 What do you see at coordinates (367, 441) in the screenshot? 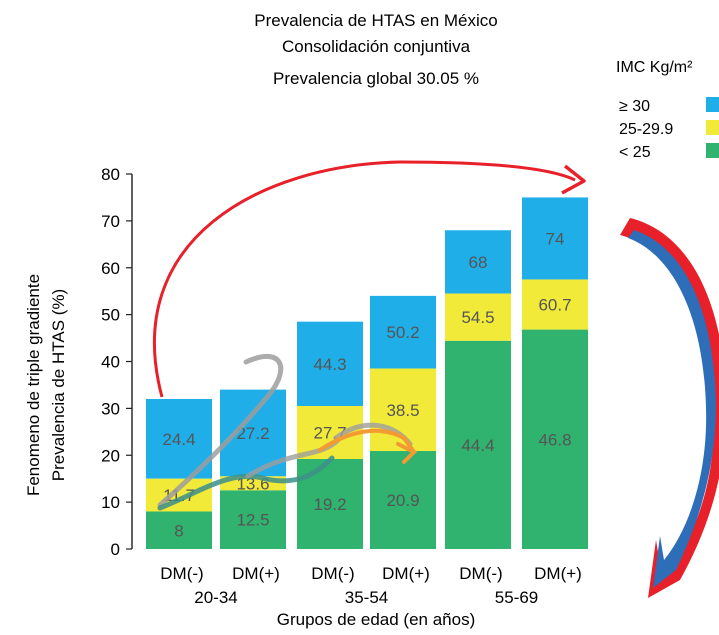
I see `wave-orange` at bounding box center [367, 441].